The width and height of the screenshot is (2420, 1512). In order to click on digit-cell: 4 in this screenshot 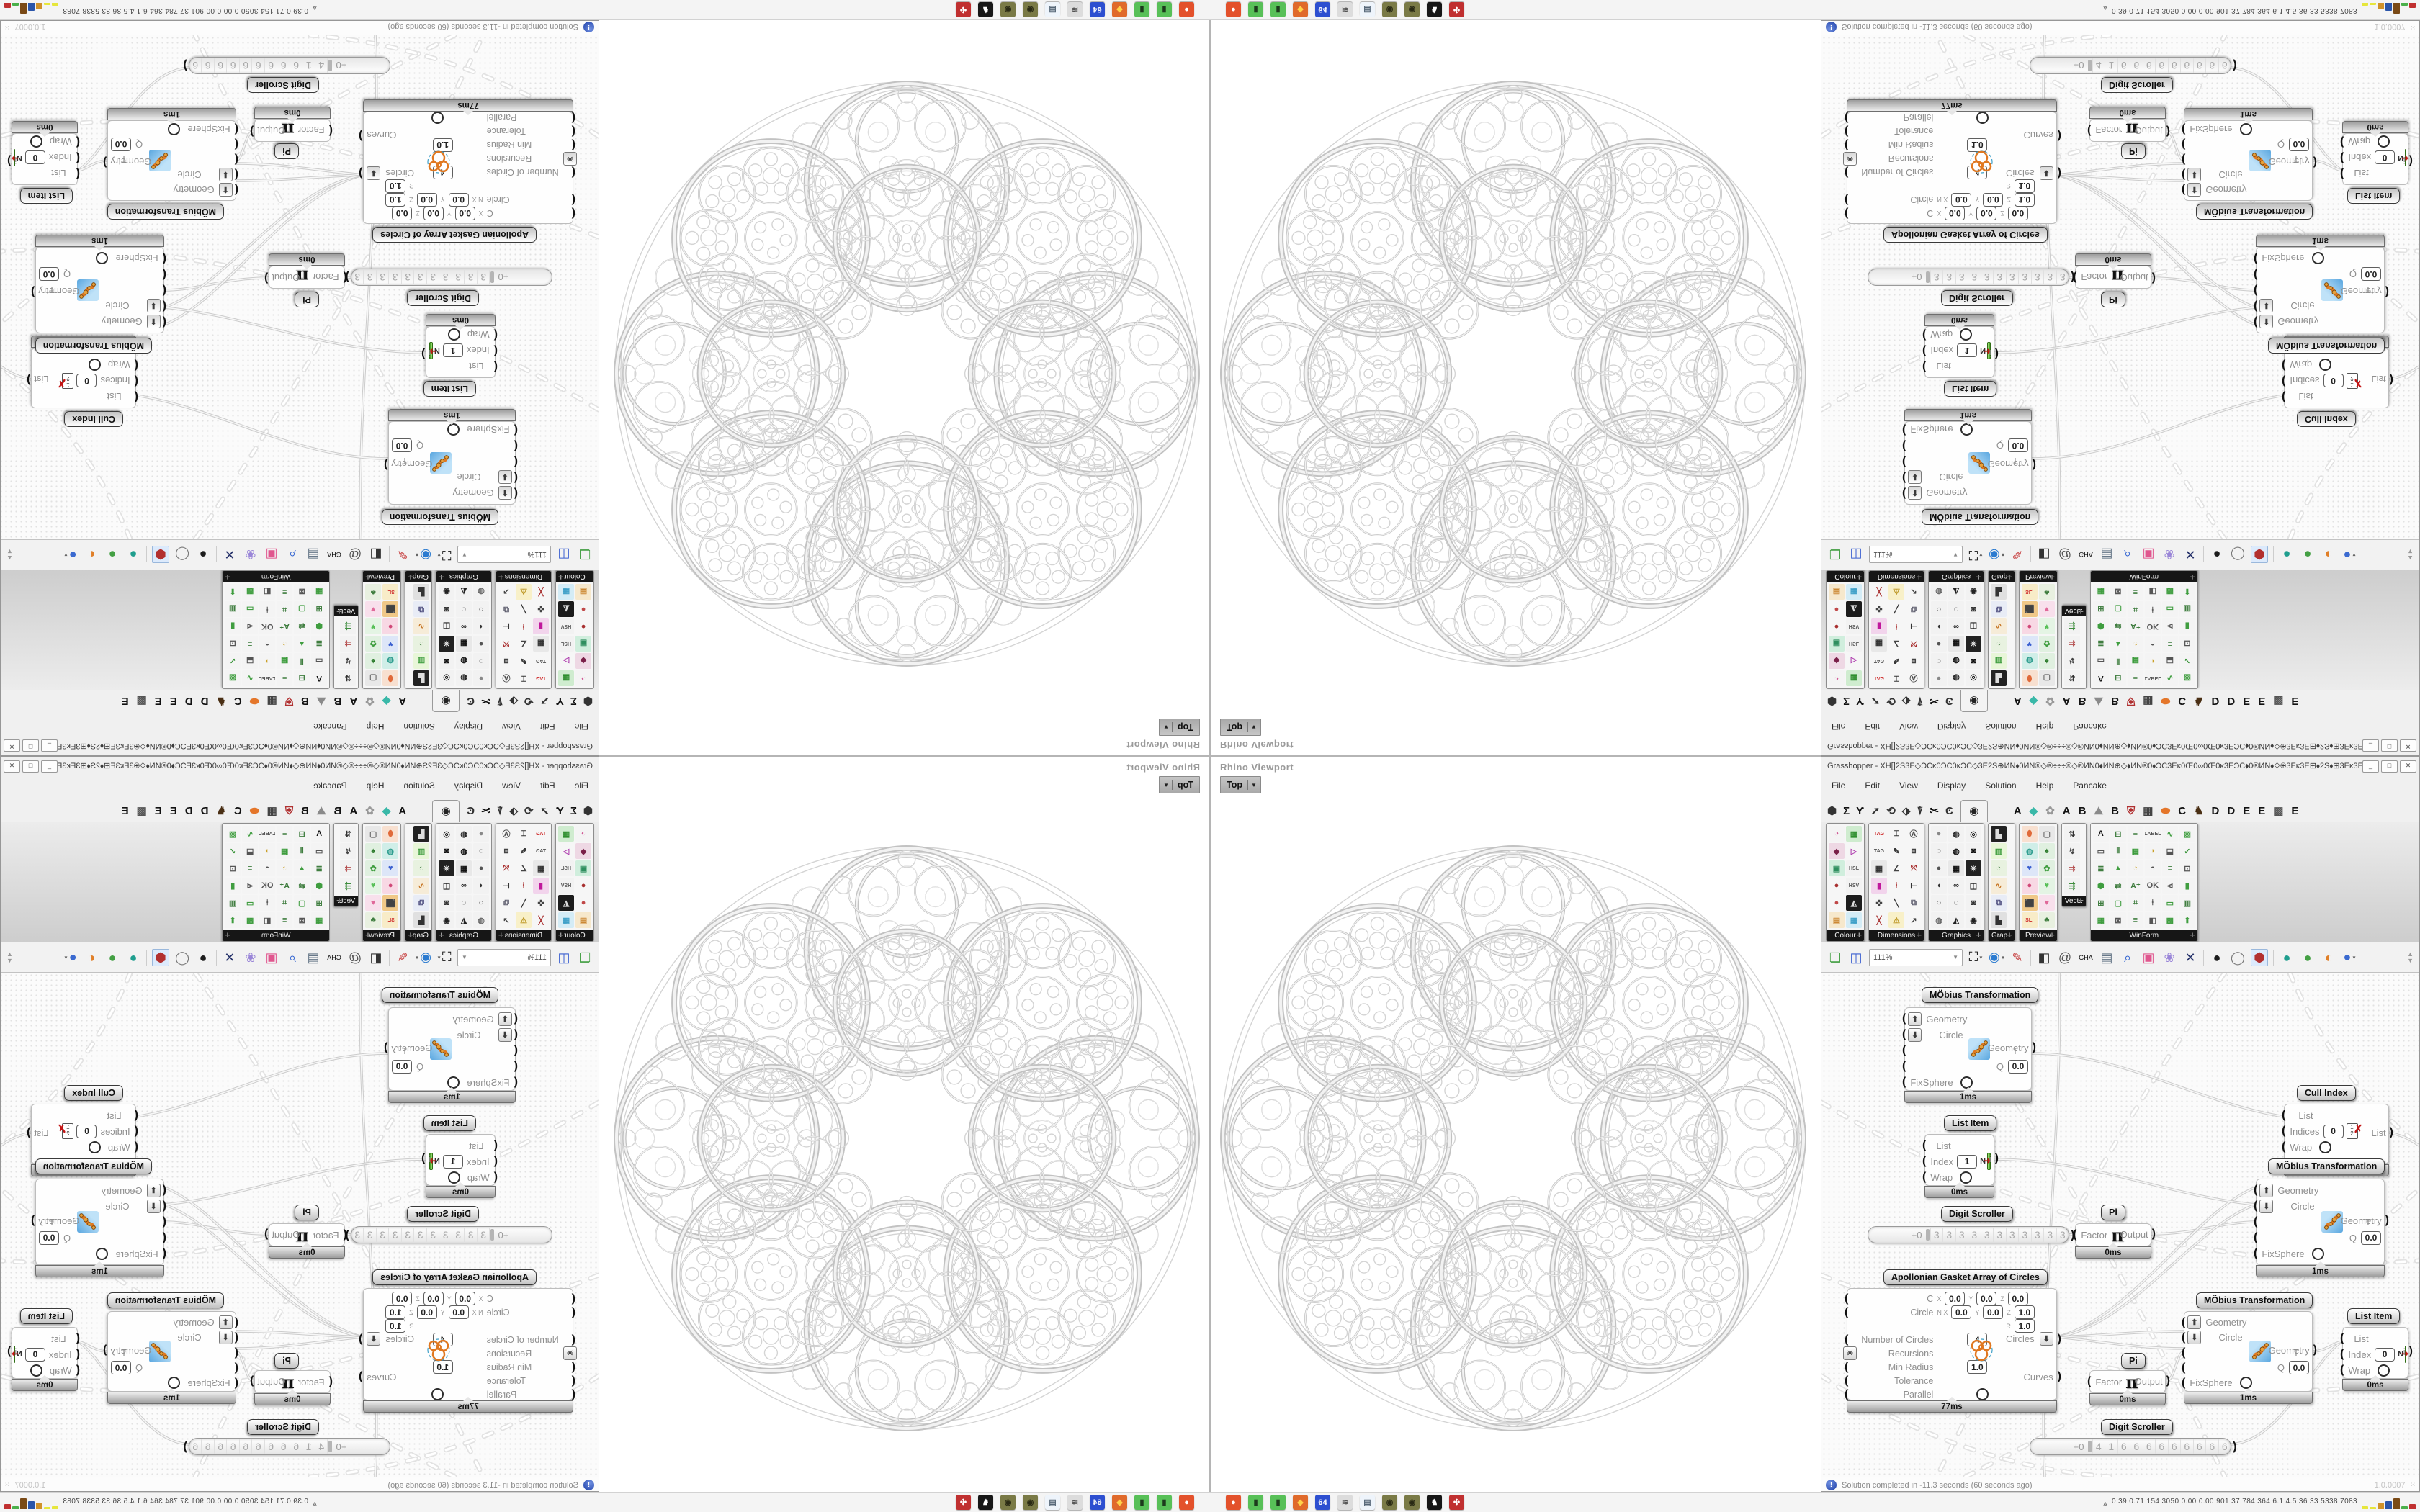, I will do `click(2098, 65)`.